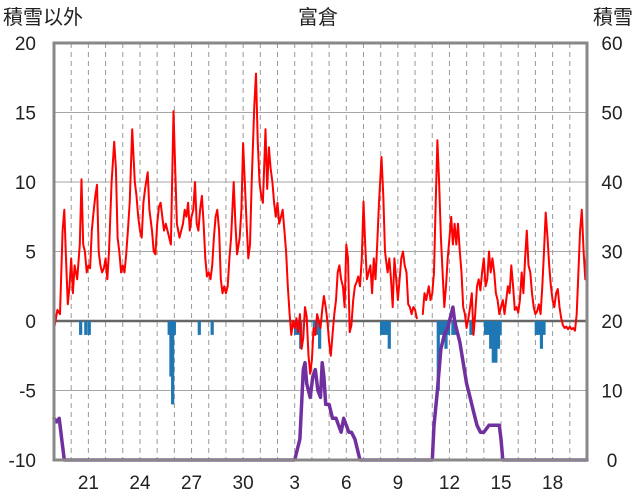  Describe the element at coordinates (25, 183) in the screenshot. I see `left-tick-label: 10` at that location.